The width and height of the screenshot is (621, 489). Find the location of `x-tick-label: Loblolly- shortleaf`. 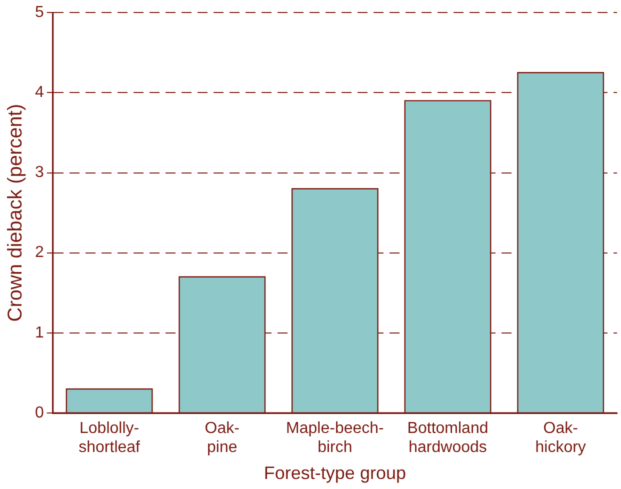

x-tick-label: Loblolly- shortleaf is located at coordinates (109, 438).